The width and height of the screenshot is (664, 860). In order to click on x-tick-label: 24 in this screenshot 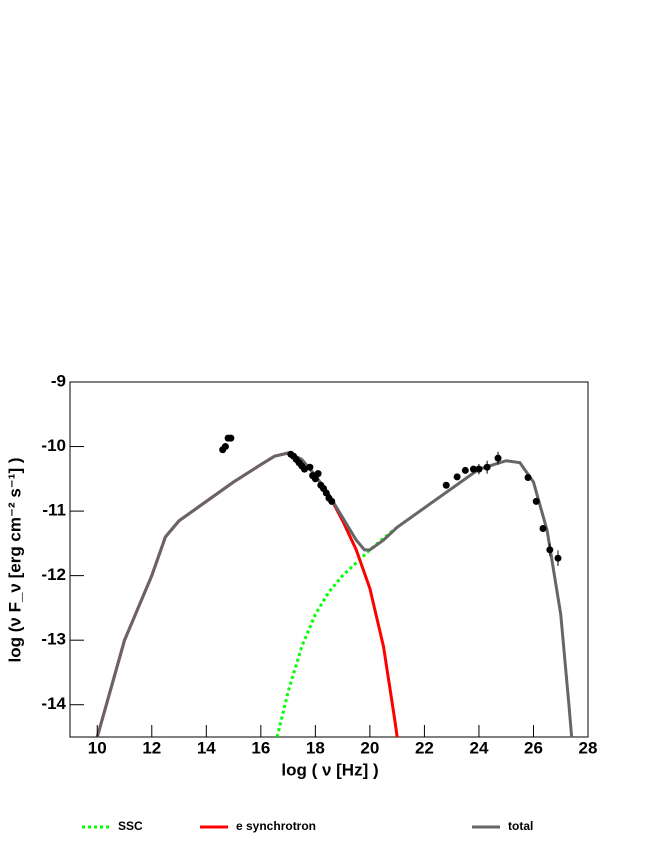, I will do `click(478, 747)`.